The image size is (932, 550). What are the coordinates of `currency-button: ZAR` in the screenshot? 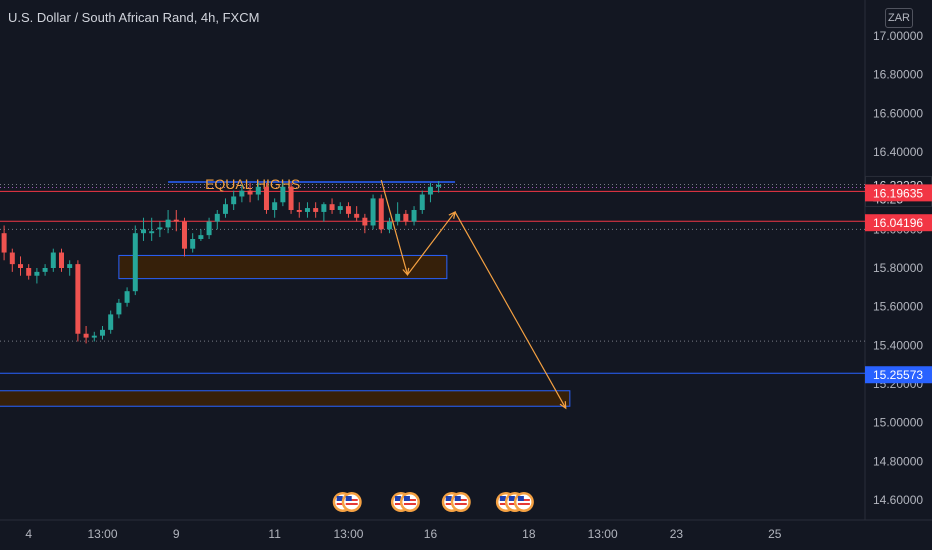 It's located at (899, 18).